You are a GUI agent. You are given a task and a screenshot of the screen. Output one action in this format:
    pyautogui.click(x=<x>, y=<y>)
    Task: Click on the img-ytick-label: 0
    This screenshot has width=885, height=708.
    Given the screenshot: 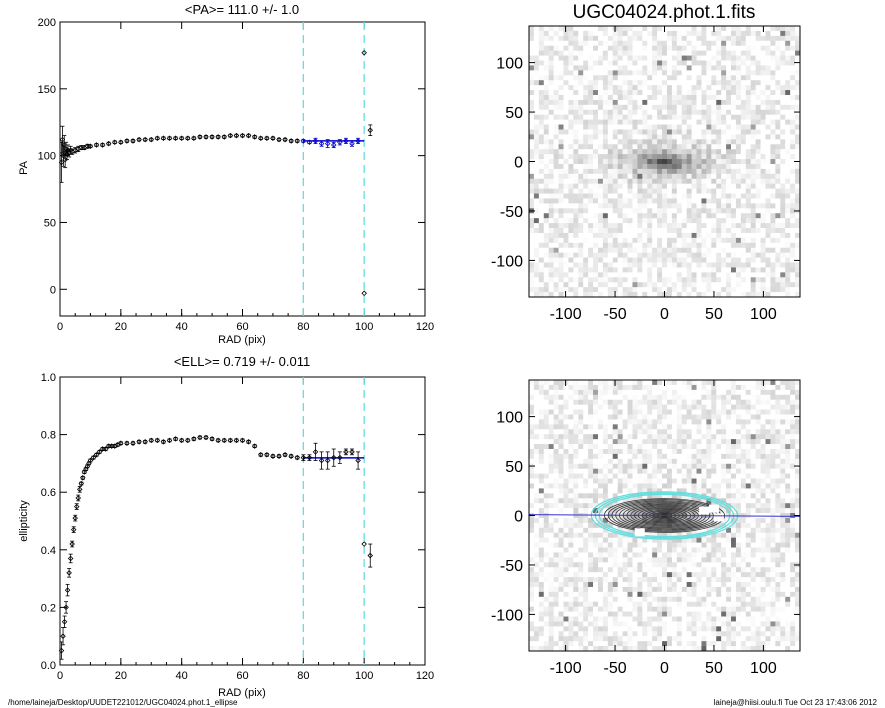 What is the action you would take?
    pyautogui.click(x=518, y=163)
    